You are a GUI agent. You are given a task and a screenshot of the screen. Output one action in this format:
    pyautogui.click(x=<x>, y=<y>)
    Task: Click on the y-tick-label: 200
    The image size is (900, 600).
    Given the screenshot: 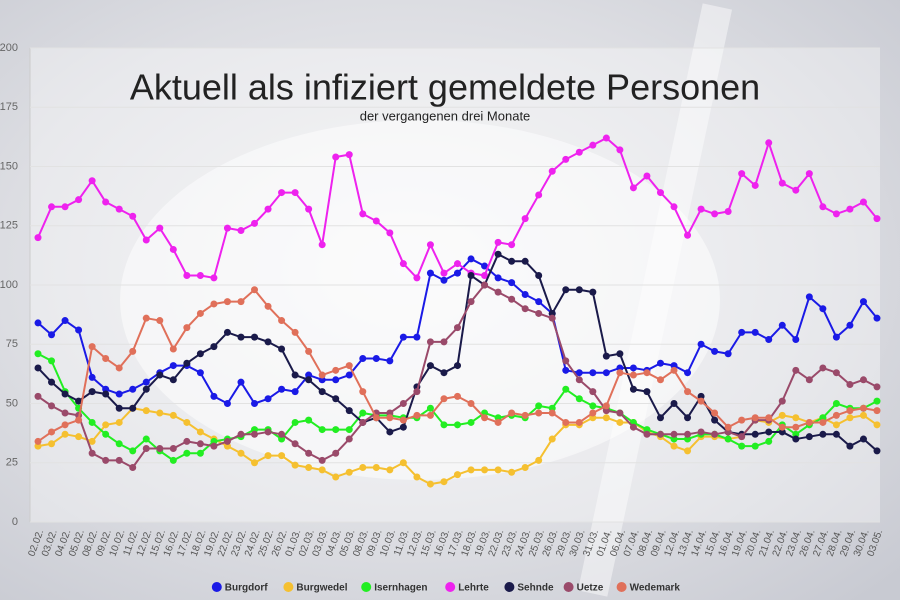 What is the action you would take?
    pyautogui.click(x=9, y=48)
    